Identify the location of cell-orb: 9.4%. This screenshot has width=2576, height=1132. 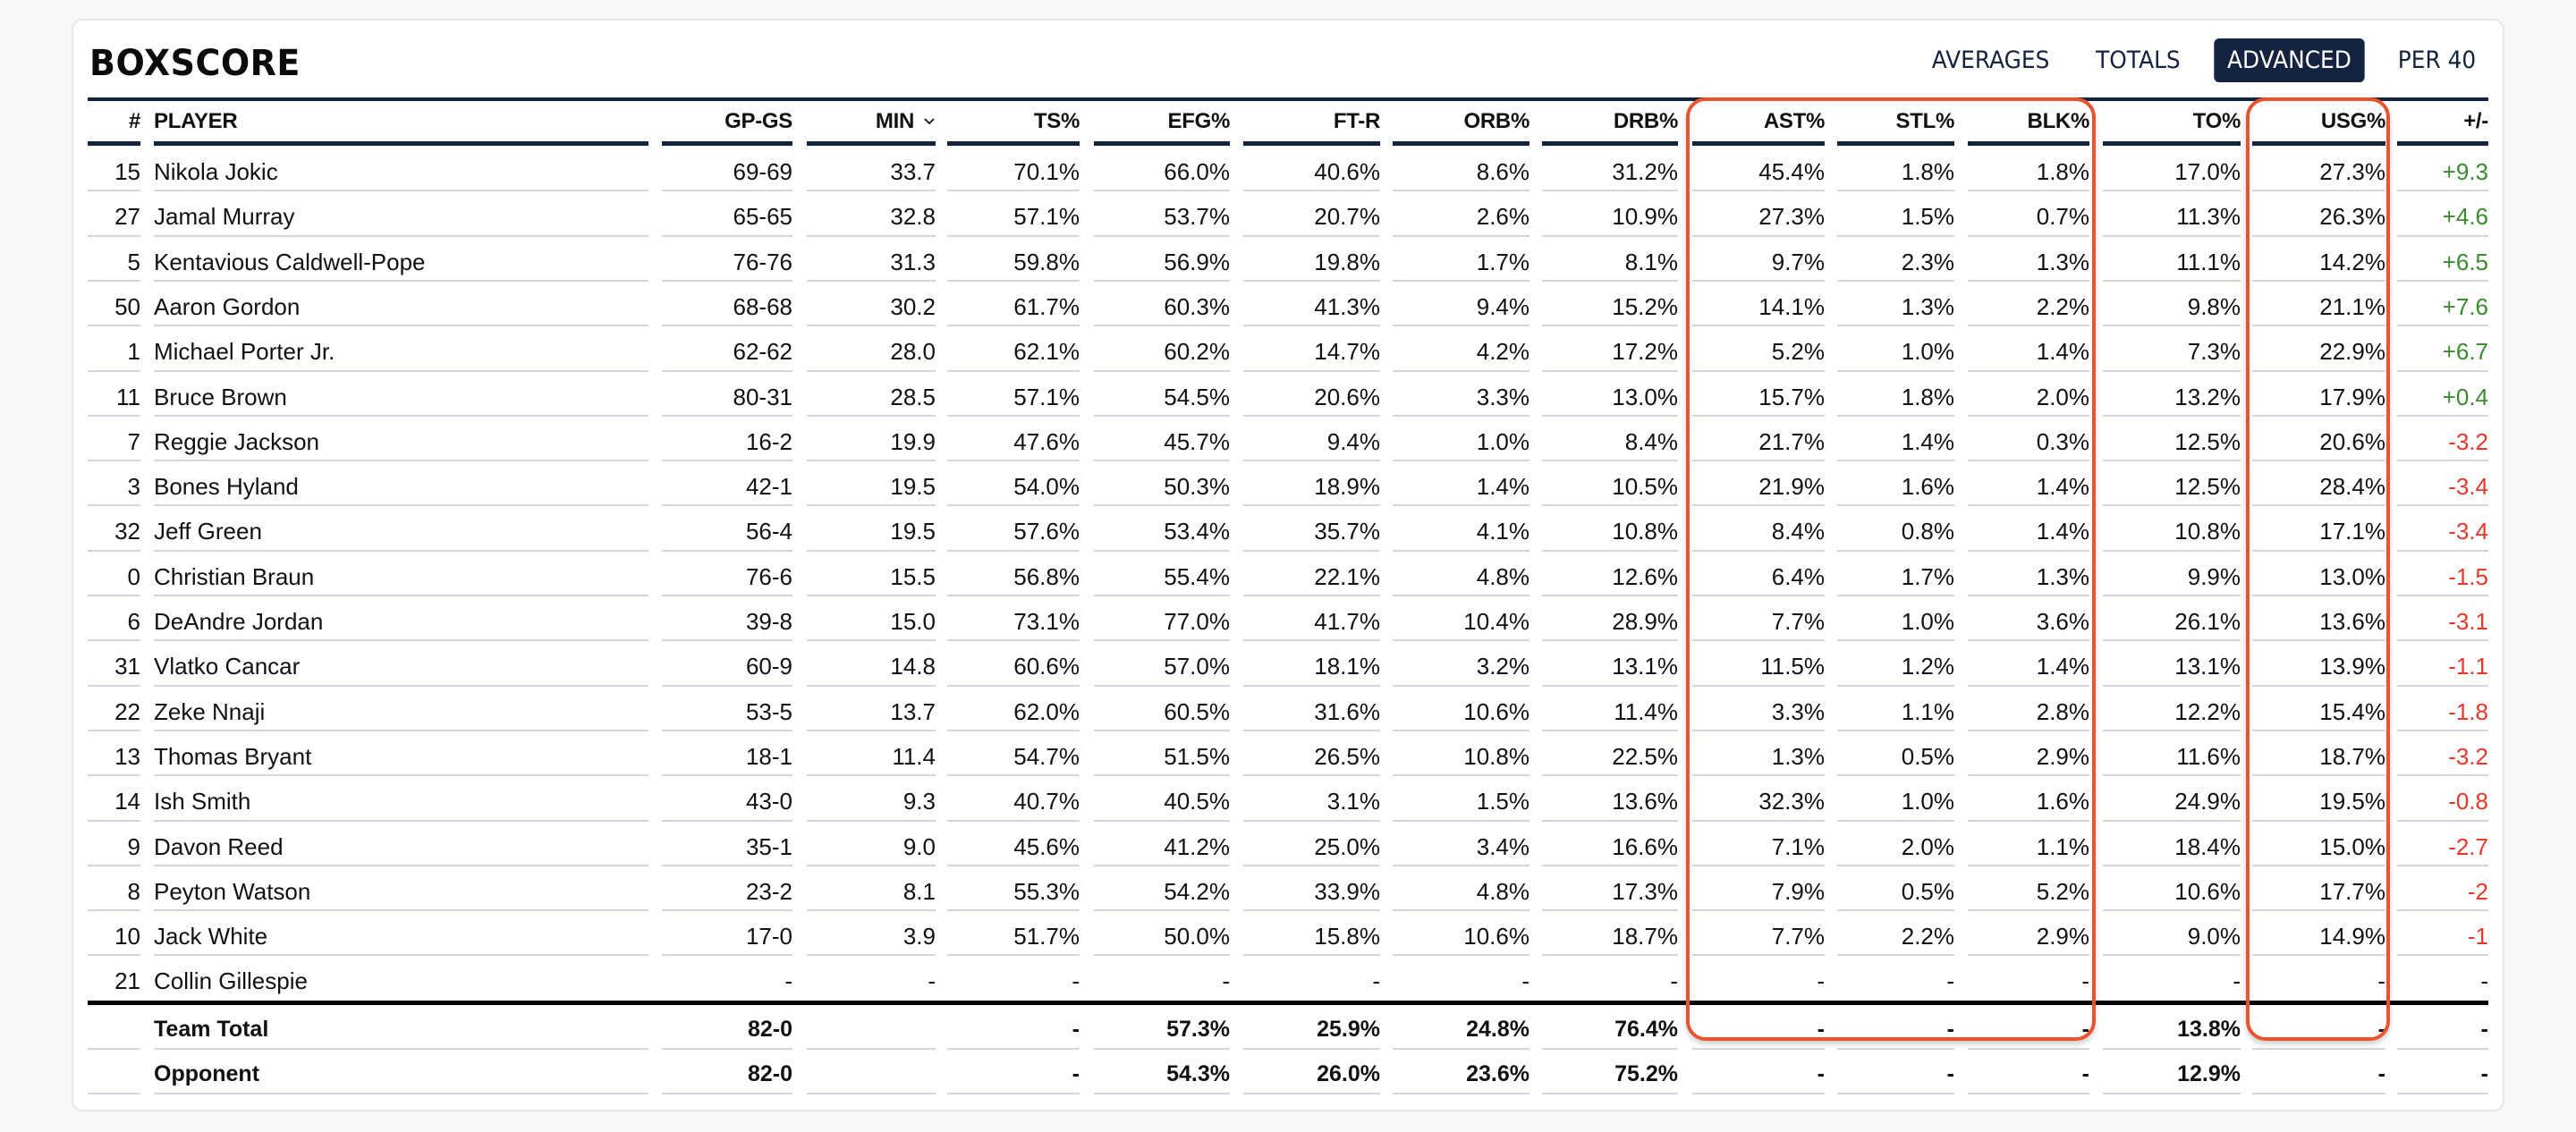
(1503, 306).